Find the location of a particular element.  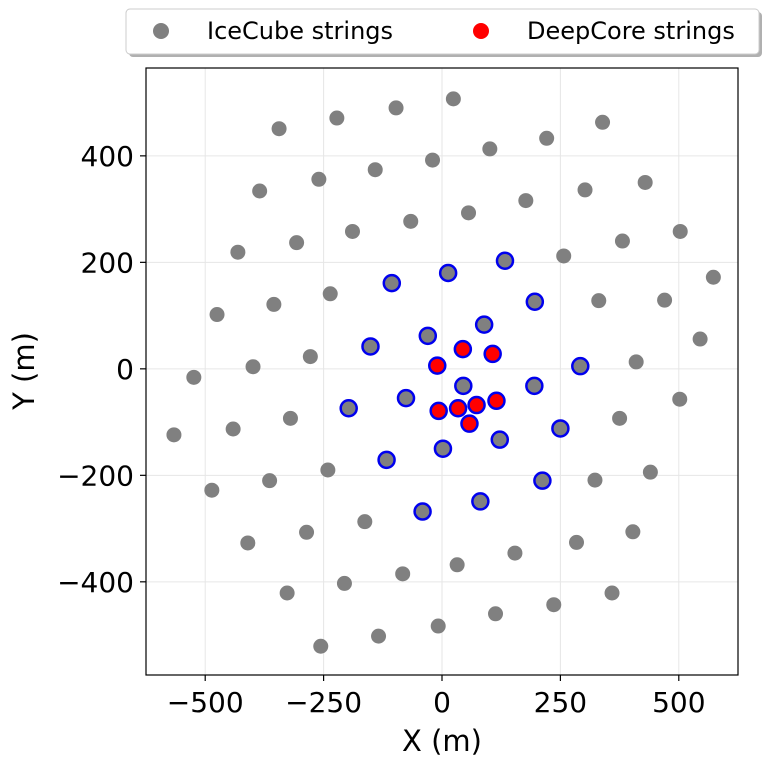

y-tick-label: −400 is located at coordinates (95, 582).